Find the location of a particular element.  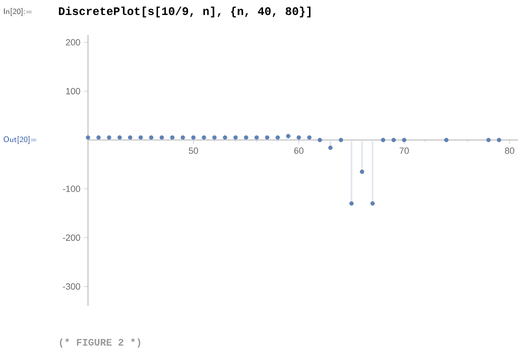

y-tick-label: -200 is located at coordinates (71, 237).